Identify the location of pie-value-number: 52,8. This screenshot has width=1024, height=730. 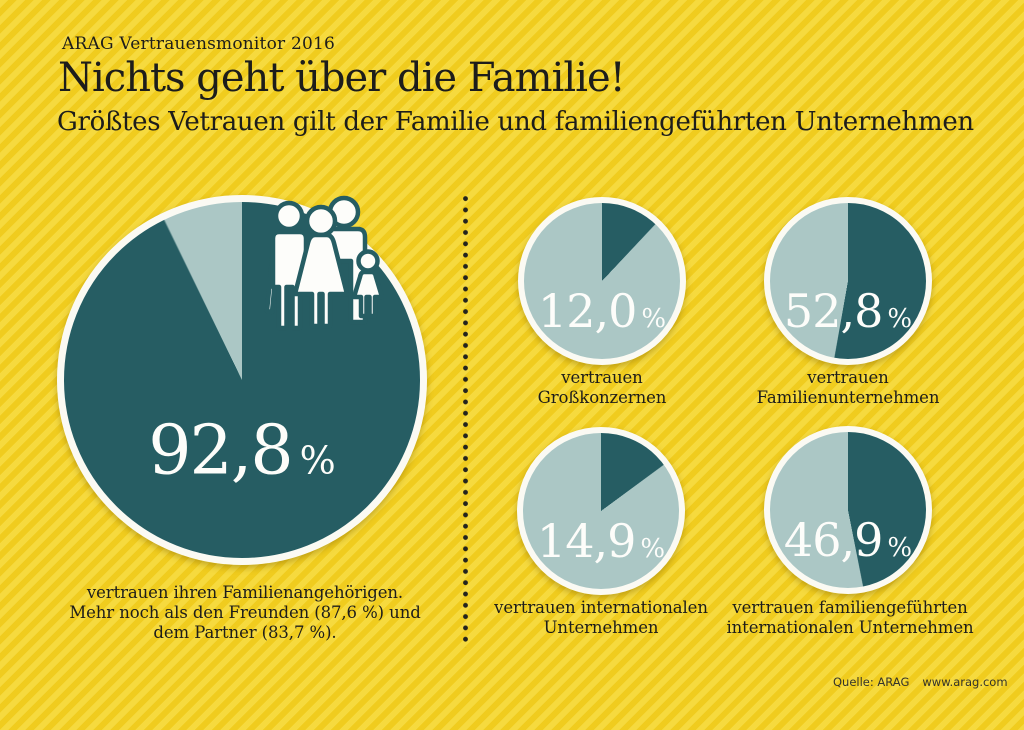
(833, 310).